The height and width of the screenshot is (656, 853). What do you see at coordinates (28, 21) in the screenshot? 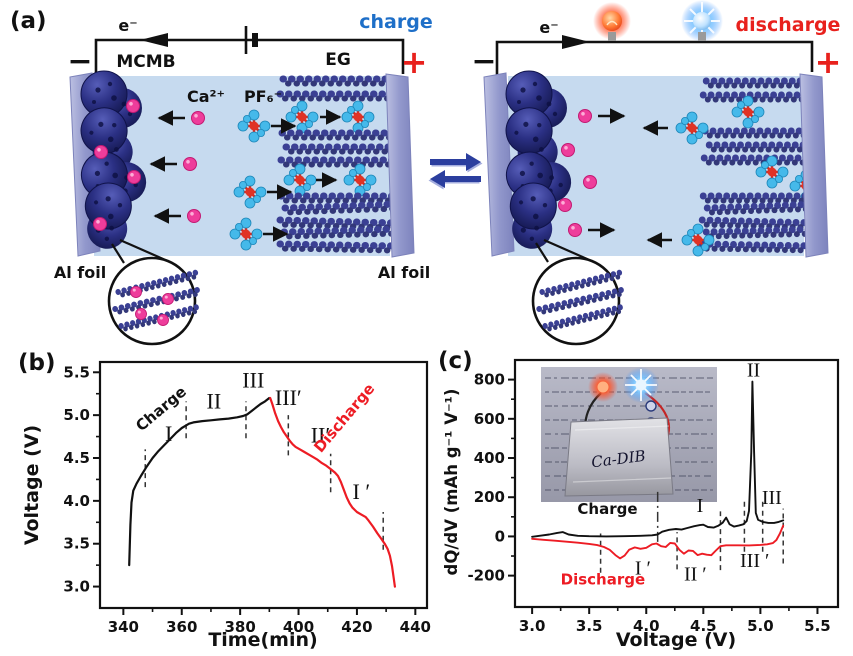
I see `panel-a-label: (a)` at bounding box center [28, 21].